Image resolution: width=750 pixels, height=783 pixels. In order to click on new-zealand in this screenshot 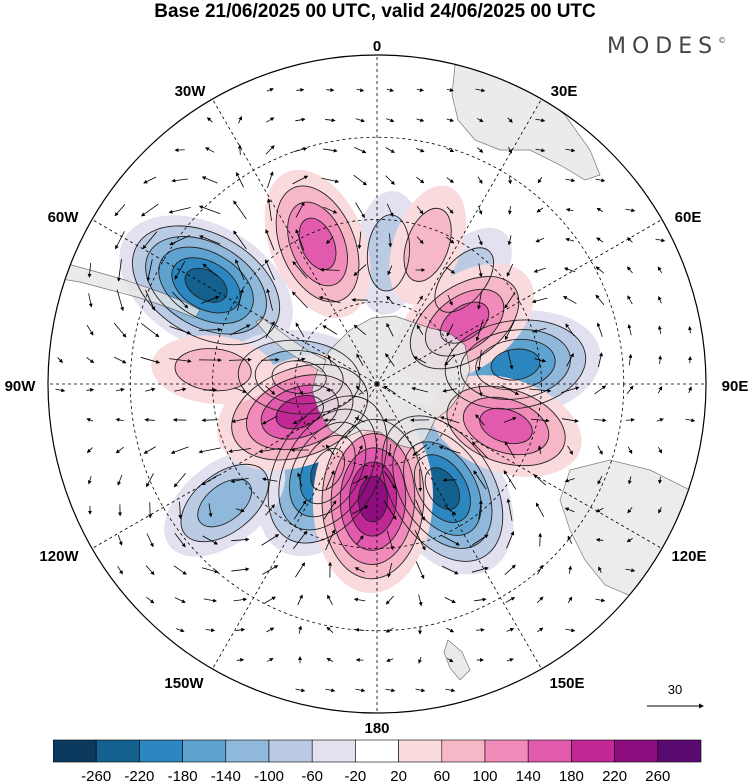, I will do `click(457, 660)`.